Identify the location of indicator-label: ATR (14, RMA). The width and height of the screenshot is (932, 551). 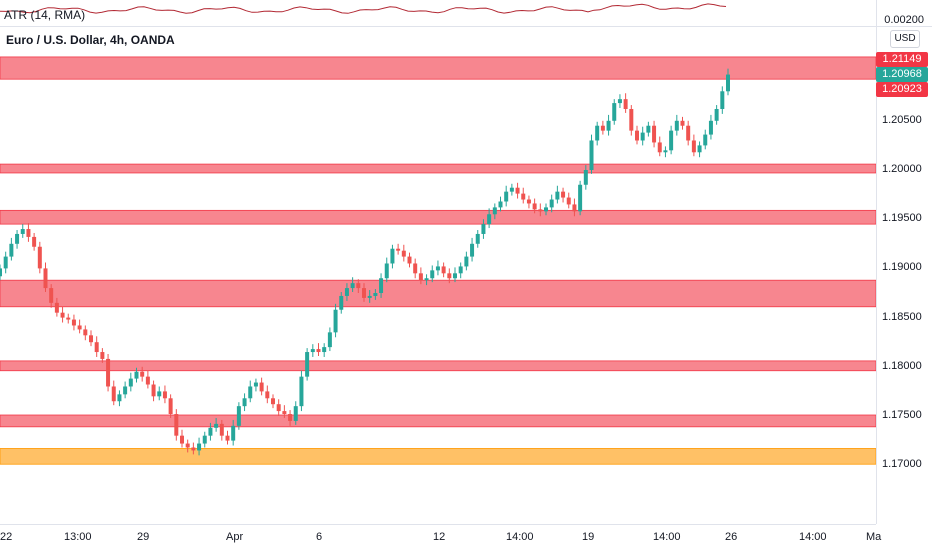
(45, 15).